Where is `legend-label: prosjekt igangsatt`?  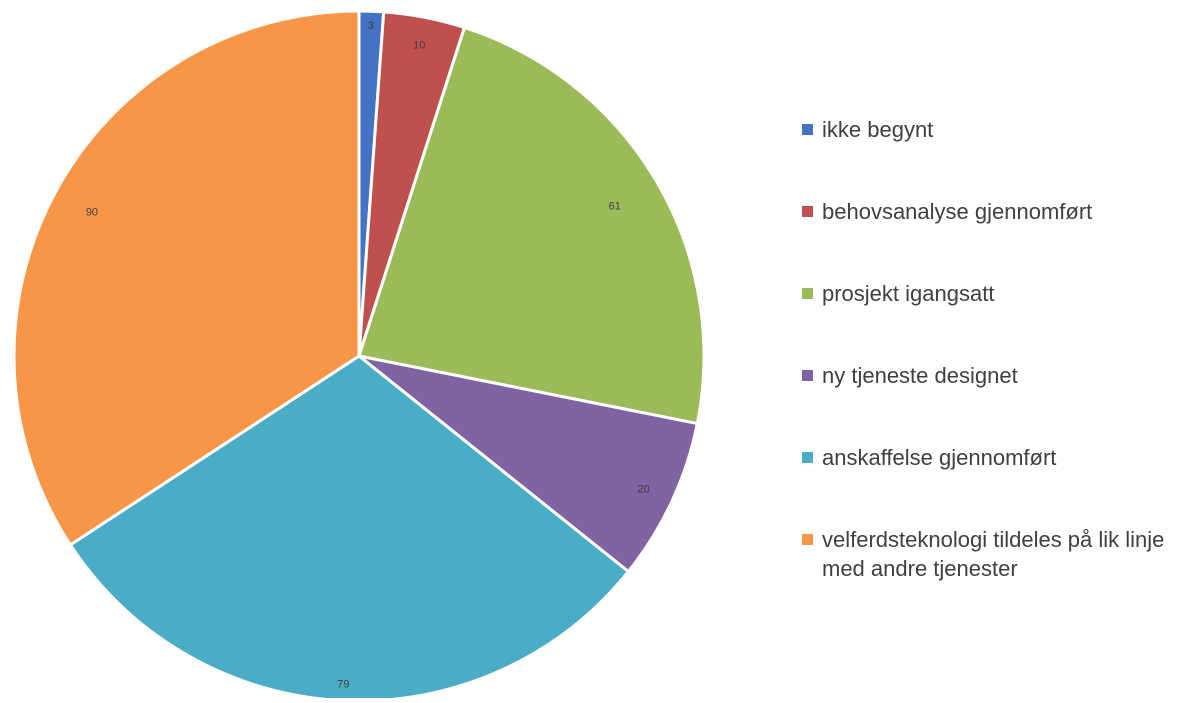 legend-label: prosjekt igangsatt is located at coordinates (908, 293).